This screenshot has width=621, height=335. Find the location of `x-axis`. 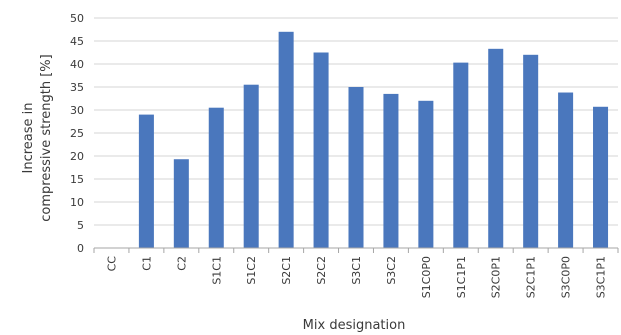

x-axis is located at coordinates (356, 250).